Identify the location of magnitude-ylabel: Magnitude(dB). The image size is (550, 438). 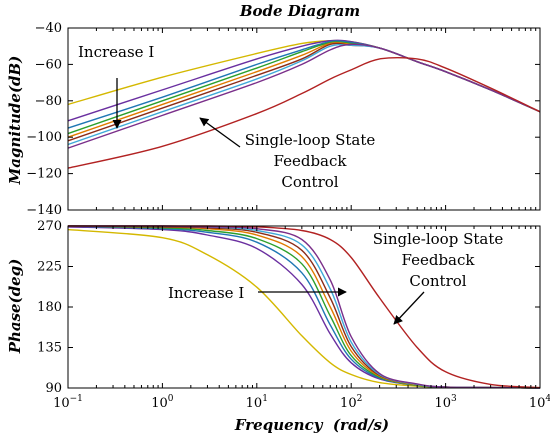
(15, 121).